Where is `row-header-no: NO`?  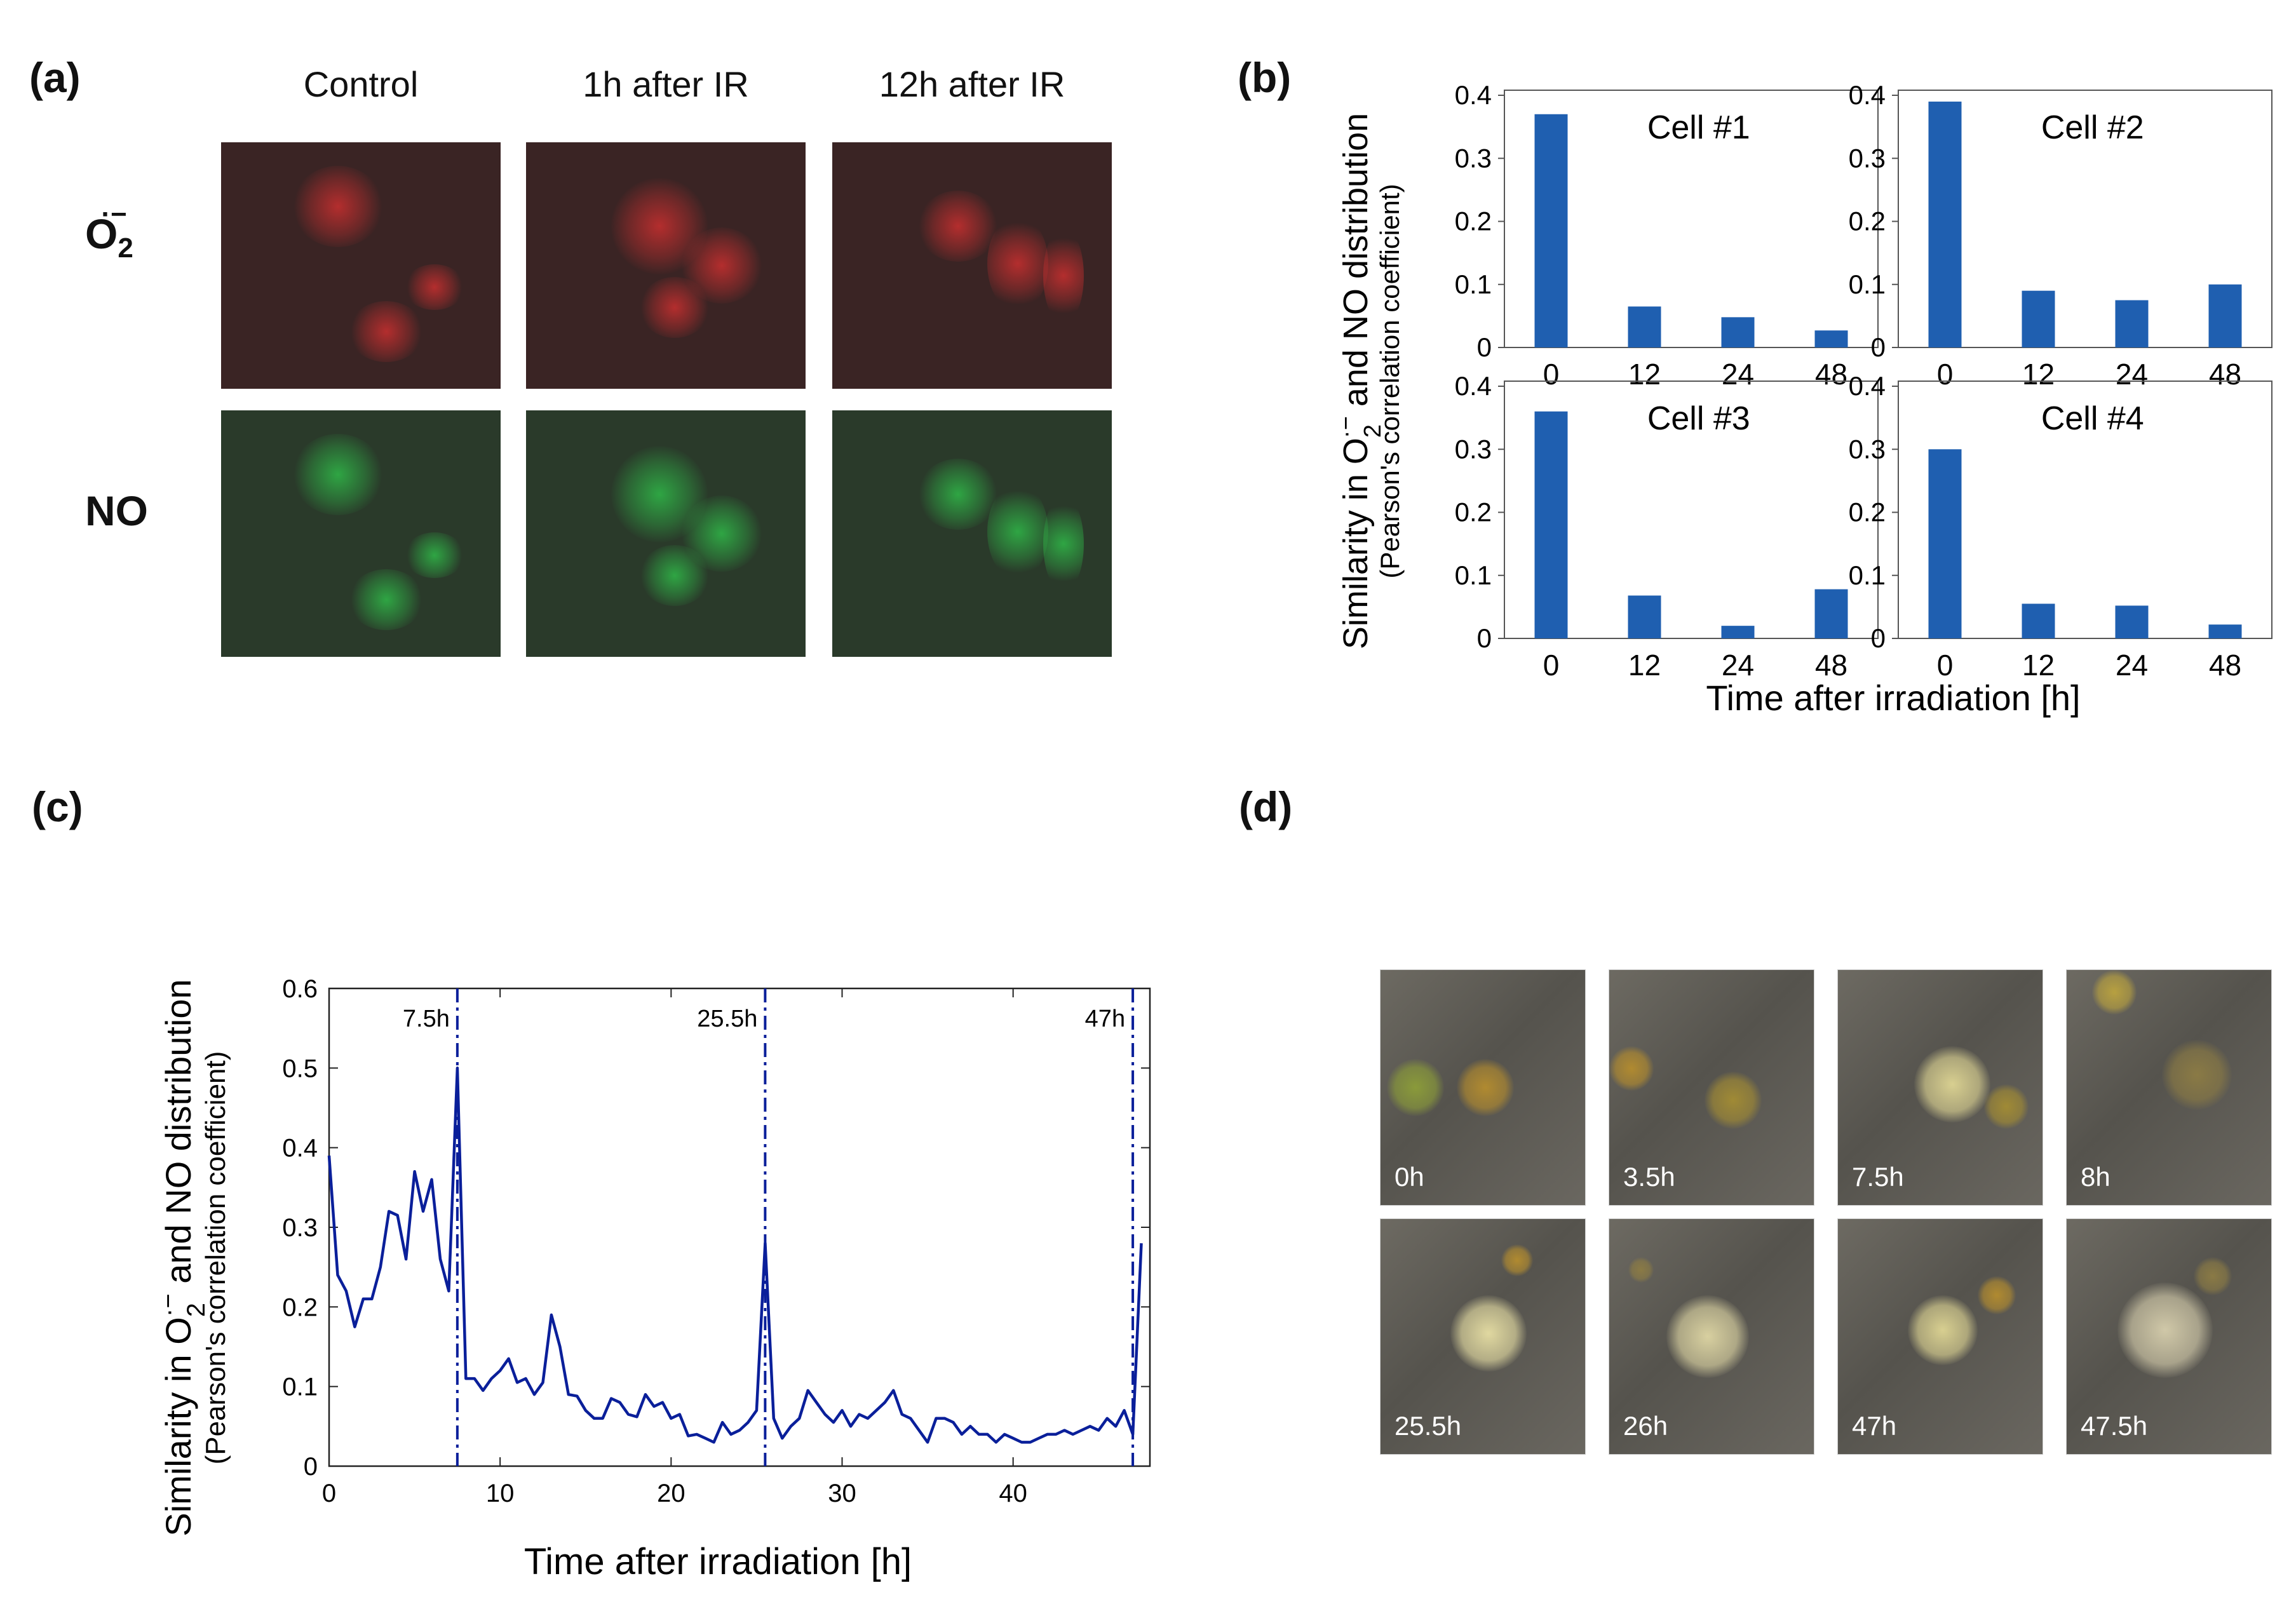 row-header-no: NO is located at coordinates (116, 510).